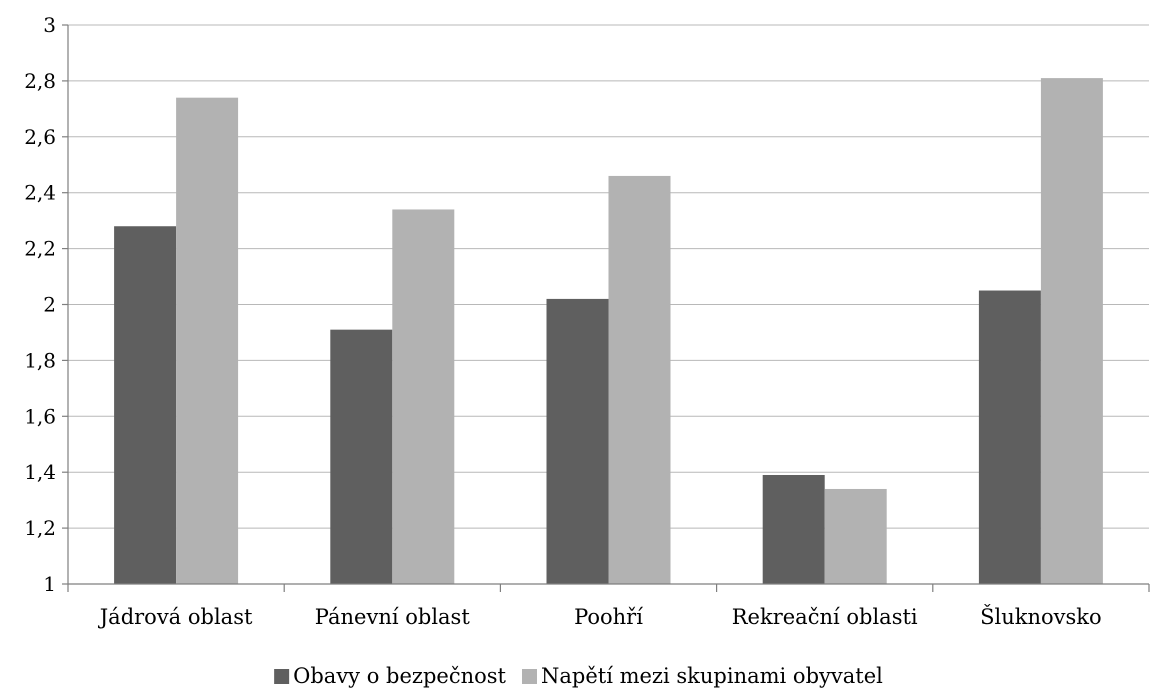 The height and width of the screenshot is (697, 1157). What do you see at coordinates (608, 617) in the screenshot?
I see `x-tick-label: Poohří` at bounding box center [608, 617].